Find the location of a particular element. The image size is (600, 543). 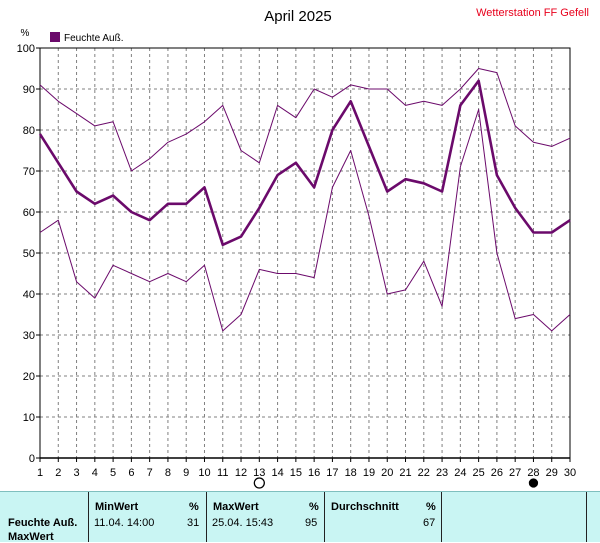

day-markers is located at coordinates (396, 483).